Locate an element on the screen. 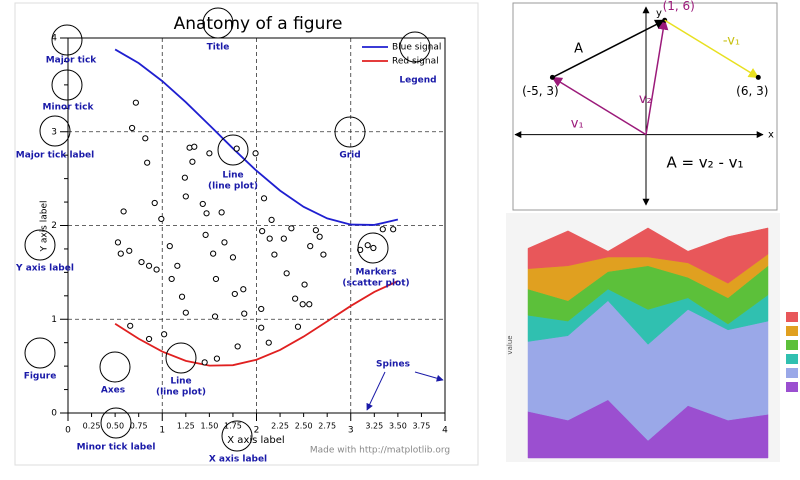 The height and width of the screenshot is (480, 800). equation: A = v₂ - v₁ is located at coordinates (704, 163).